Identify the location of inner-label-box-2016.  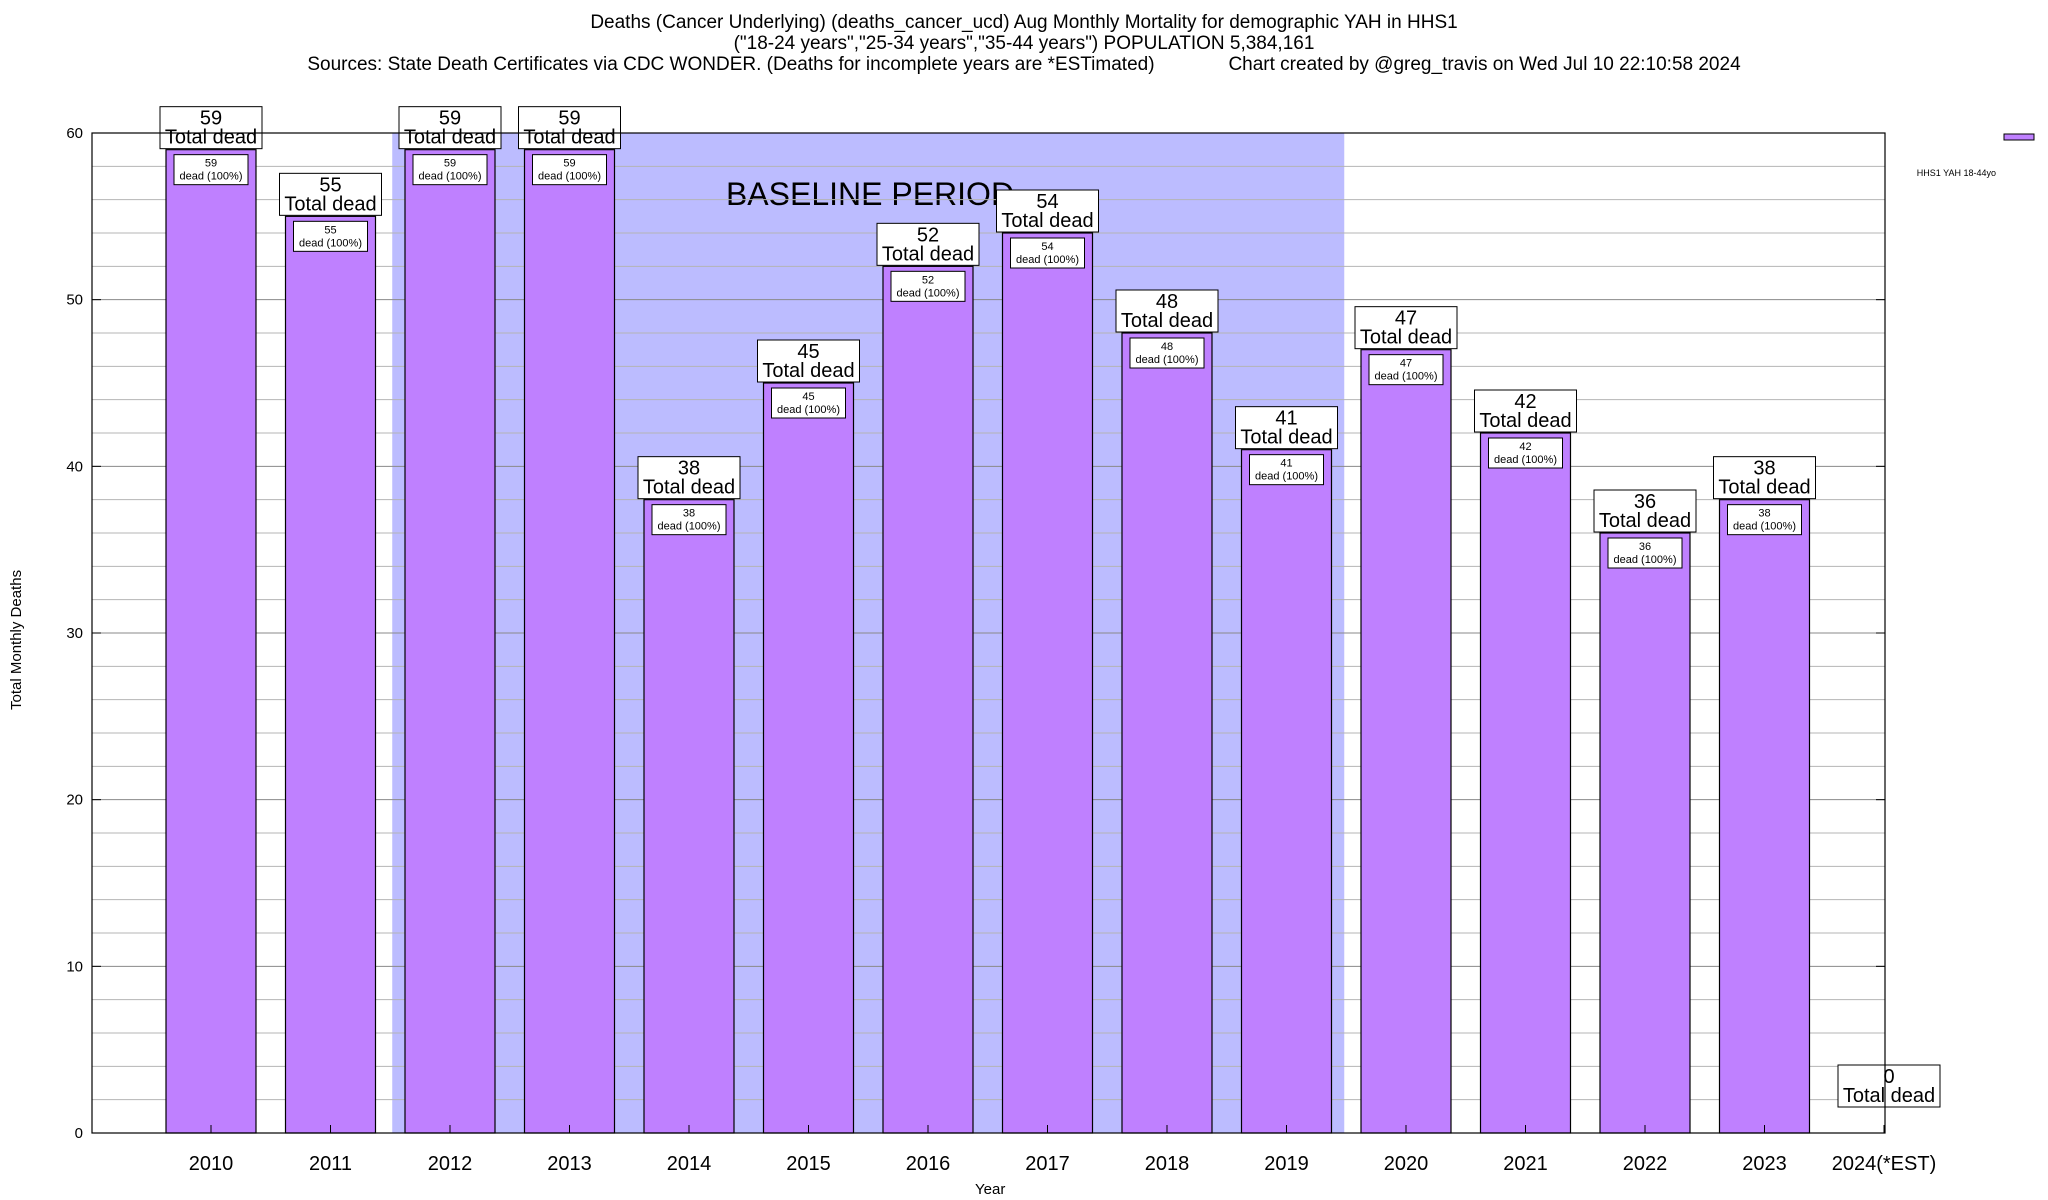
(928, 286).